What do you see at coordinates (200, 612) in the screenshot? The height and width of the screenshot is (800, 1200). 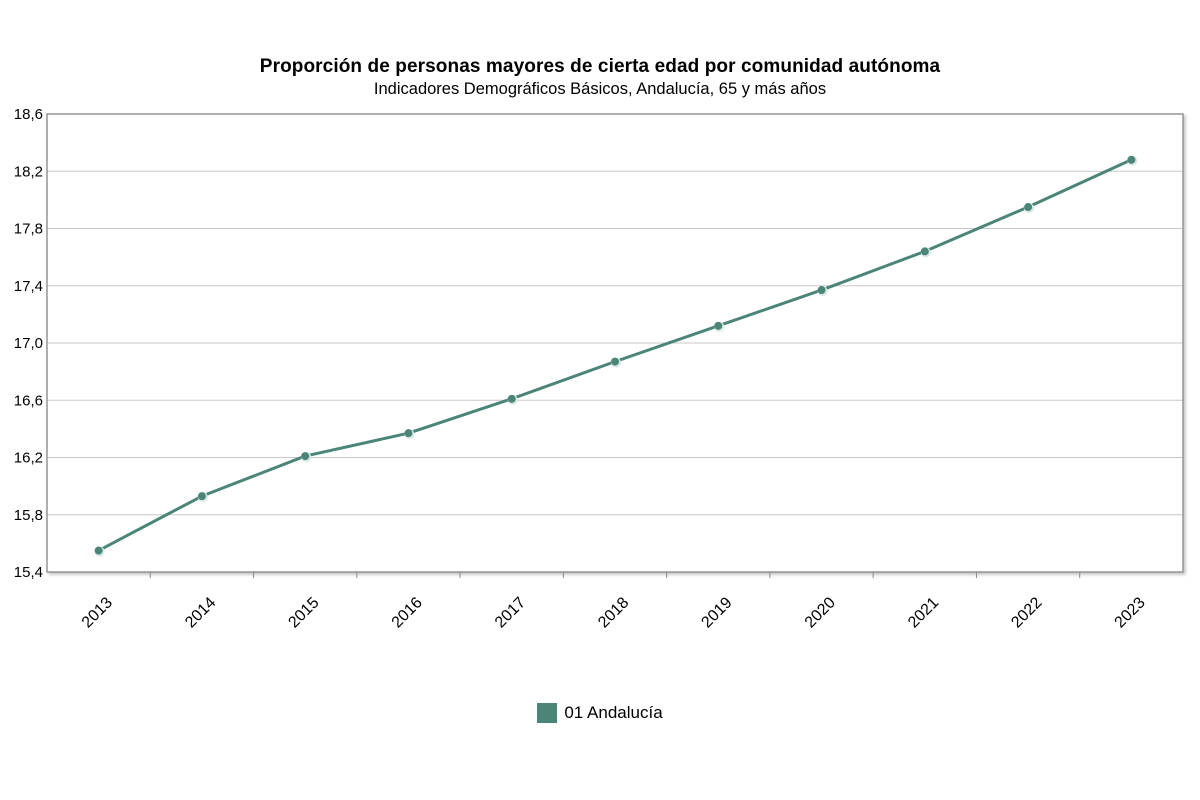 I see `x-tick-label: 2014` at bounding box center [200, 612].